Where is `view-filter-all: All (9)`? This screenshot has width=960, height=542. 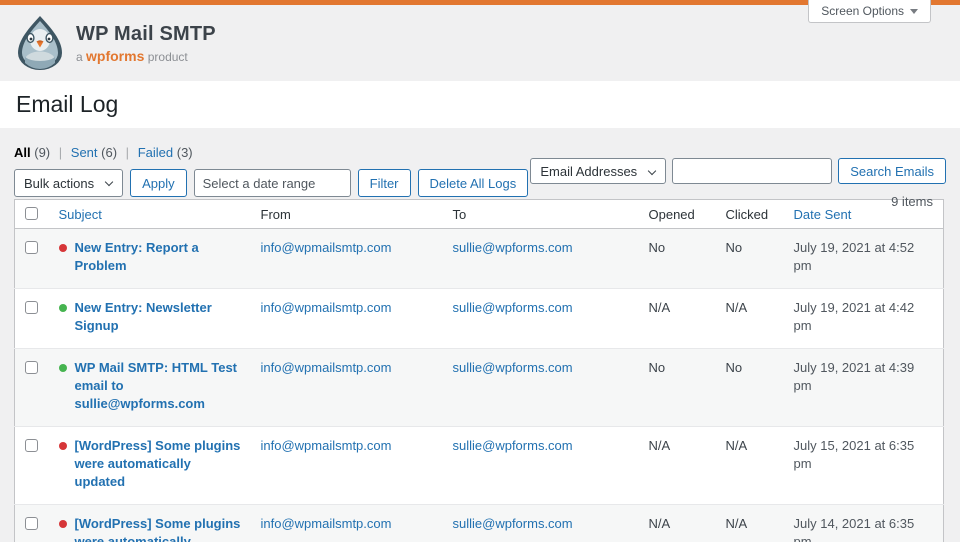 view-filter-all: All (9) is located at coordinates (32, 152).